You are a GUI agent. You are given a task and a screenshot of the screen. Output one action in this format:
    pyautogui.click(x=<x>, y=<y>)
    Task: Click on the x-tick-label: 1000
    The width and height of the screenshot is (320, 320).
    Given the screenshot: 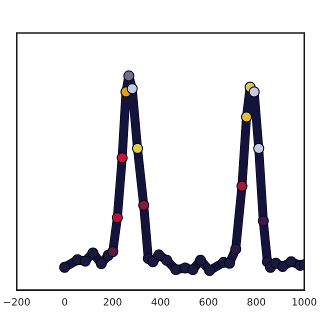 What is the action you would take?
    pyautogui.click(x=304, y=303)
    